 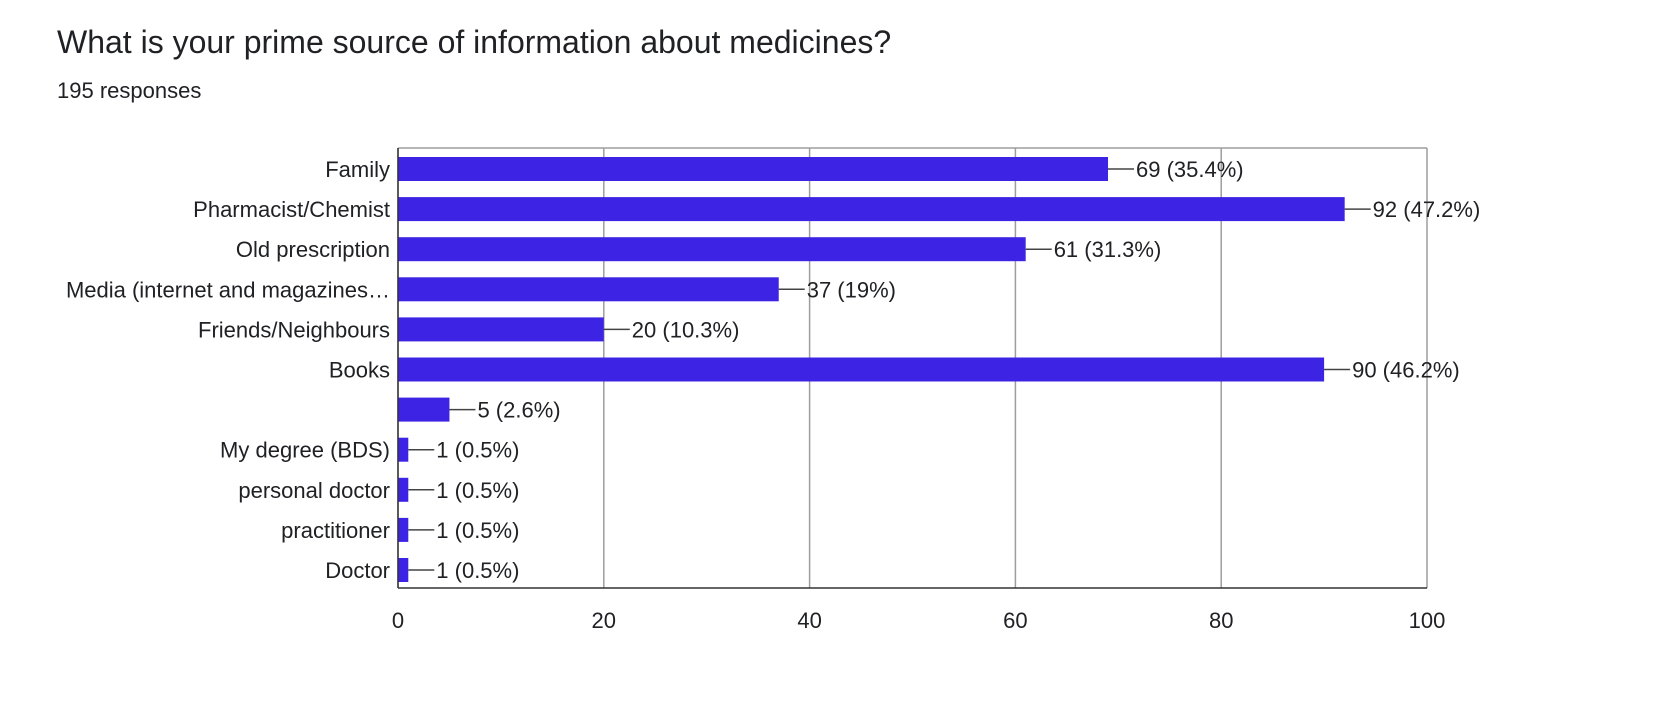 What do you see at coordinates (357, 570) in the screenshot?
I see `category-label: Doctor` at bounding box center [357, 570].